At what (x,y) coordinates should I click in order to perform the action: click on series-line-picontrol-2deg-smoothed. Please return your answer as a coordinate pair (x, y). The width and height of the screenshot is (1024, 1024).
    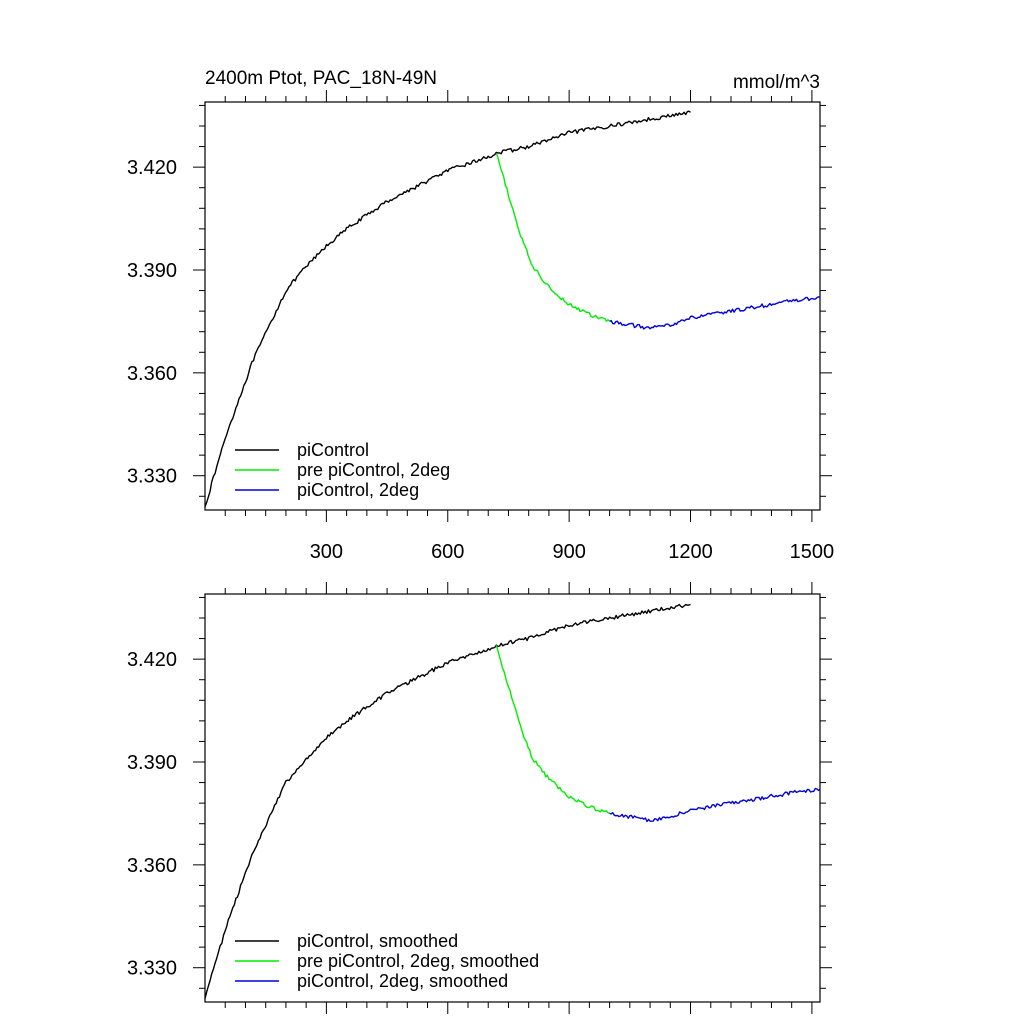
    Looking at the image, I should click on (715, 805).